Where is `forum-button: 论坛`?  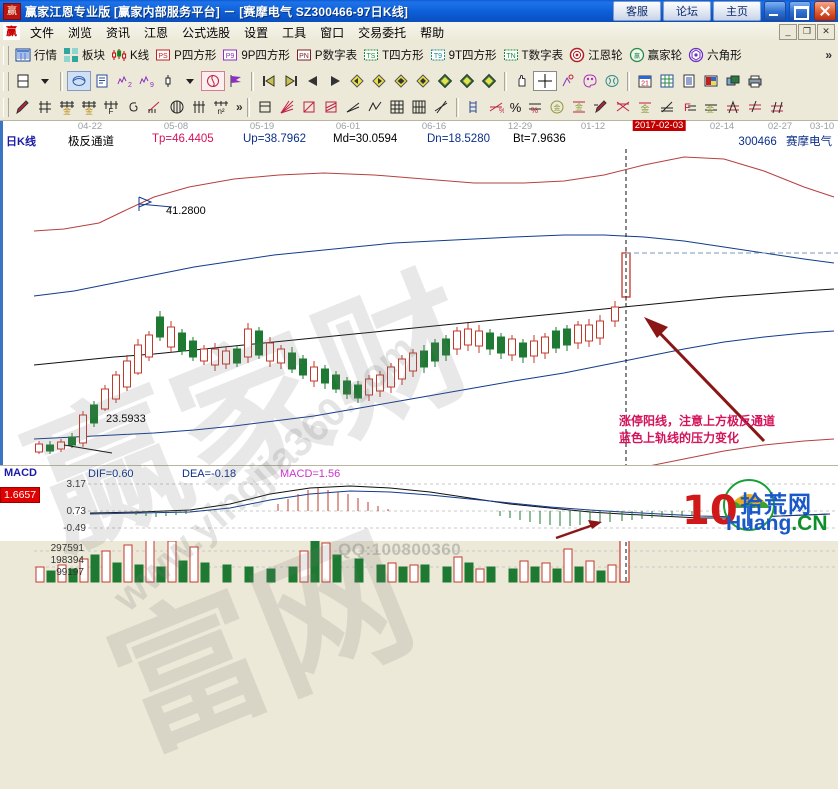
forum-button: 论坛 is located at coordinates (687, 11).